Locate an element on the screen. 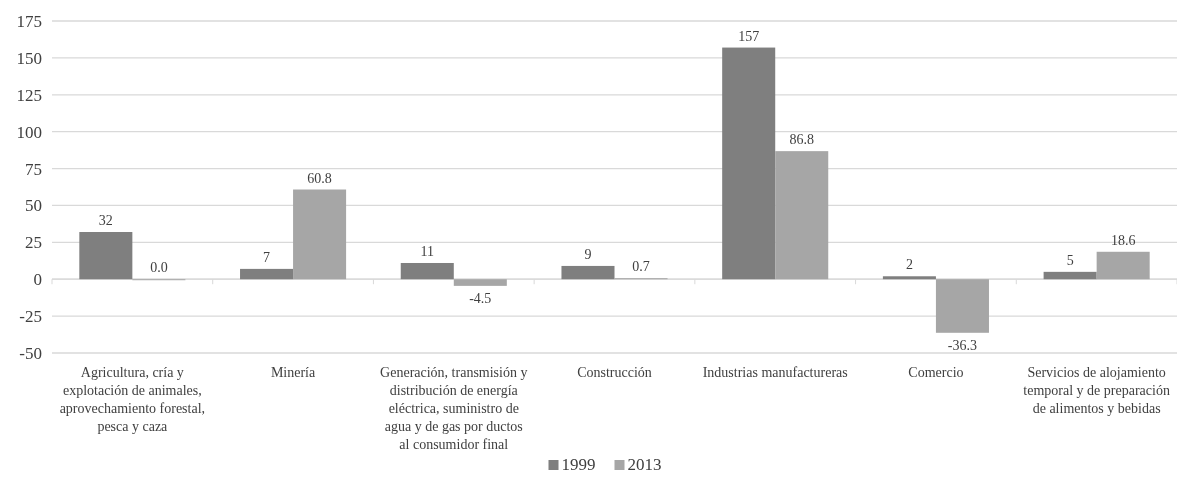  data-label: 0.7 is located at coordinates (641, 267).